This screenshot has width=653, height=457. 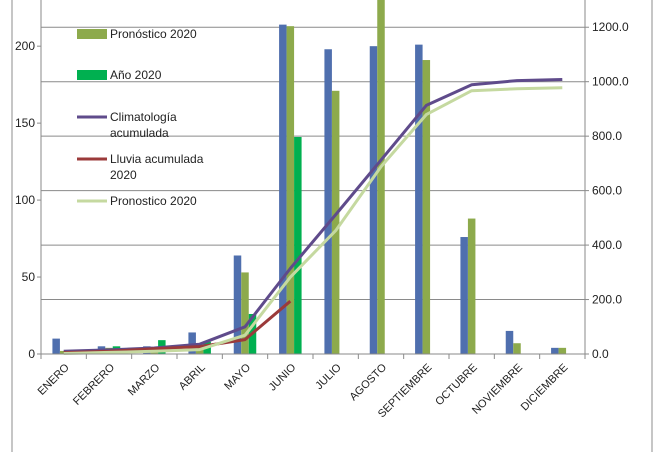 I want to click on y-right-tick-label: 1000.0, so click(x=610, y=82).